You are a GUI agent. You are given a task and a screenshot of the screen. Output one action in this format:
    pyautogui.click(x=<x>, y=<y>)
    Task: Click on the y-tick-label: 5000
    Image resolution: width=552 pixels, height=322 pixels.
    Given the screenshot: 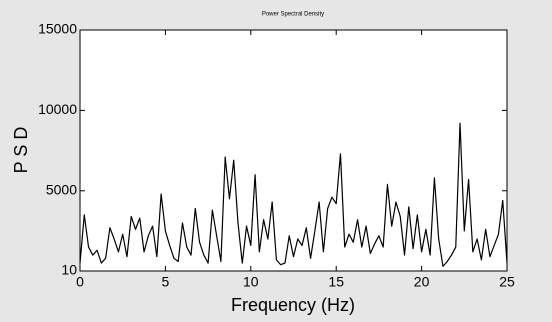 What is the action you would take?
    pyautogui.click(x=61, y=189)
    